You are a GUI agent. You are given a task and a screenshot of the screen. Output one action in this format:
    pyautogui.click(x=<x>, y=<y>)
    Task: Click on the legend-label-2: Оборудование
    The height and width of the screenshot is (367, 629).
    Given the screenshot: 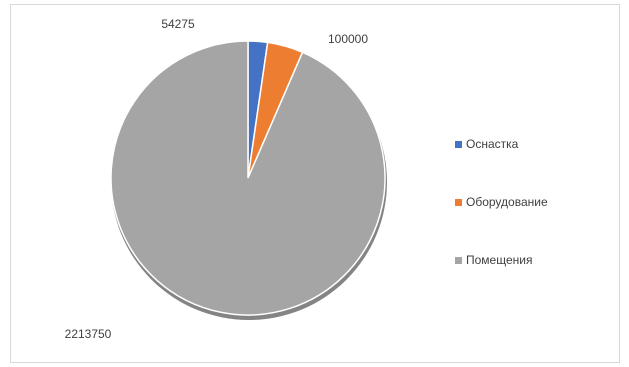 What is the action you would take?
    pyautogui.click(x=507, y=202)
    